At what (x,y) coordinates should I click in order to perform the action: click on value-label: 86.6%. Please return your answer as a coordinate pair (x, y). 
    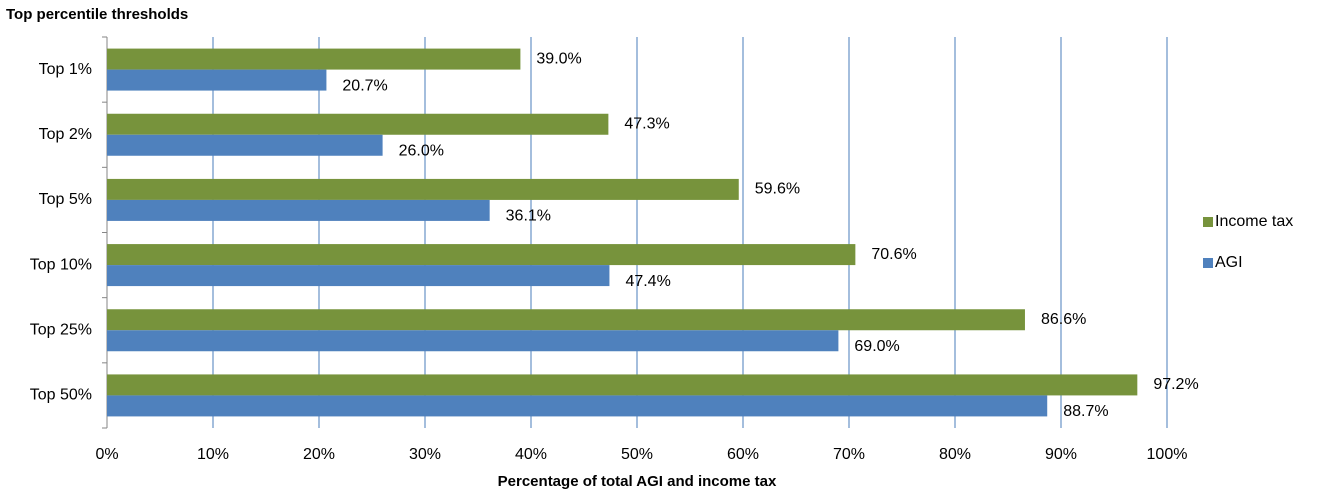
    Looking at the image, I should click on (1063, 319).